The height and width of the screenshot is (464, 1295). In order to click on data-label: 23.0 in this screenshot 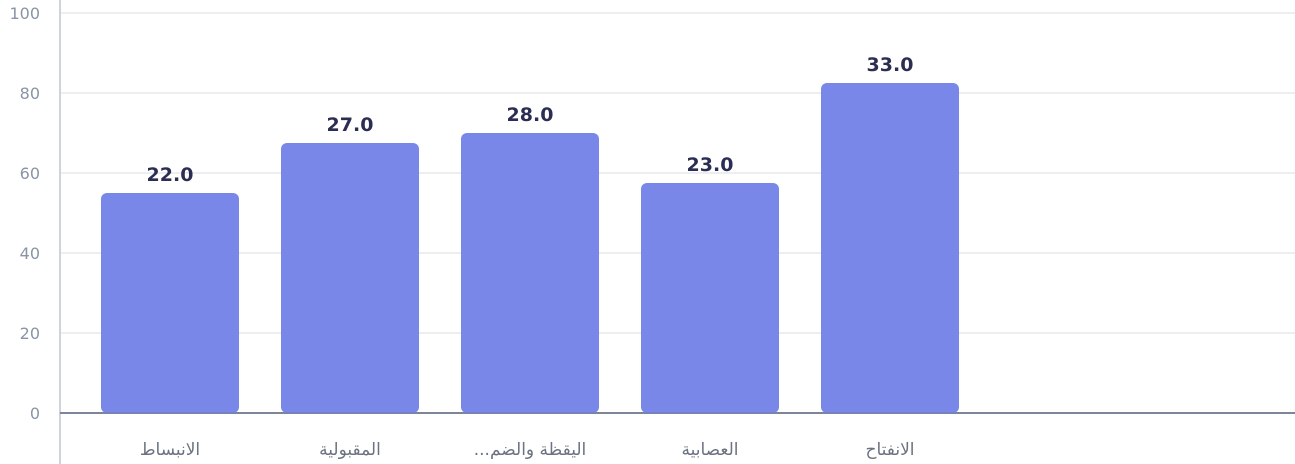, I will do `click(710, 165)`.